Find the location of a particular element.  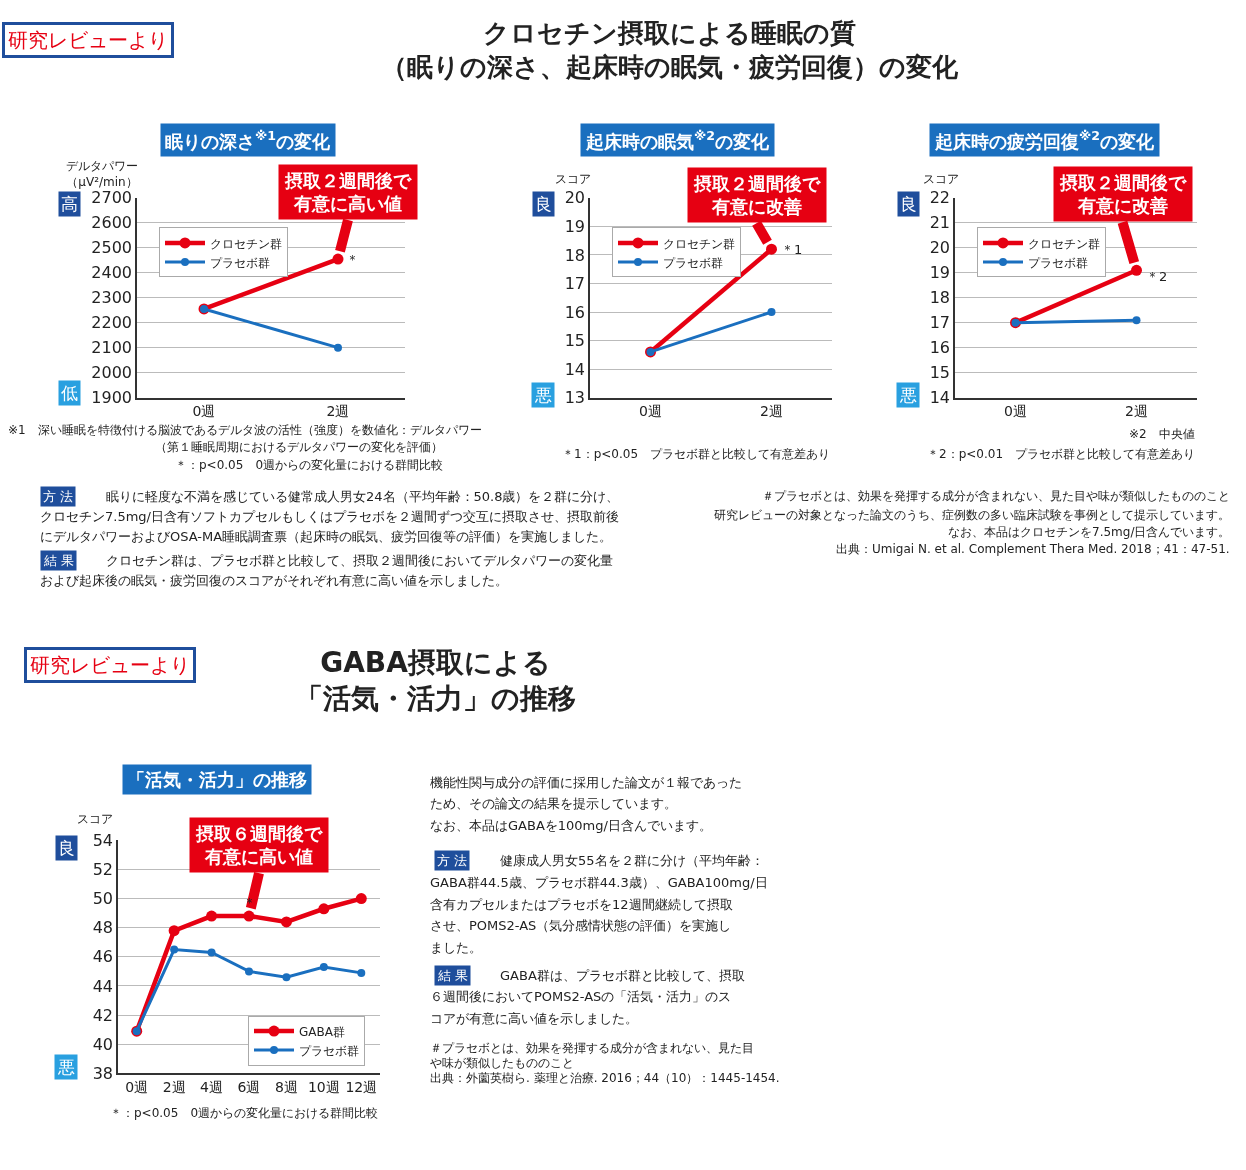

y-tick-label: 50 is located at coordinates (103, 899).